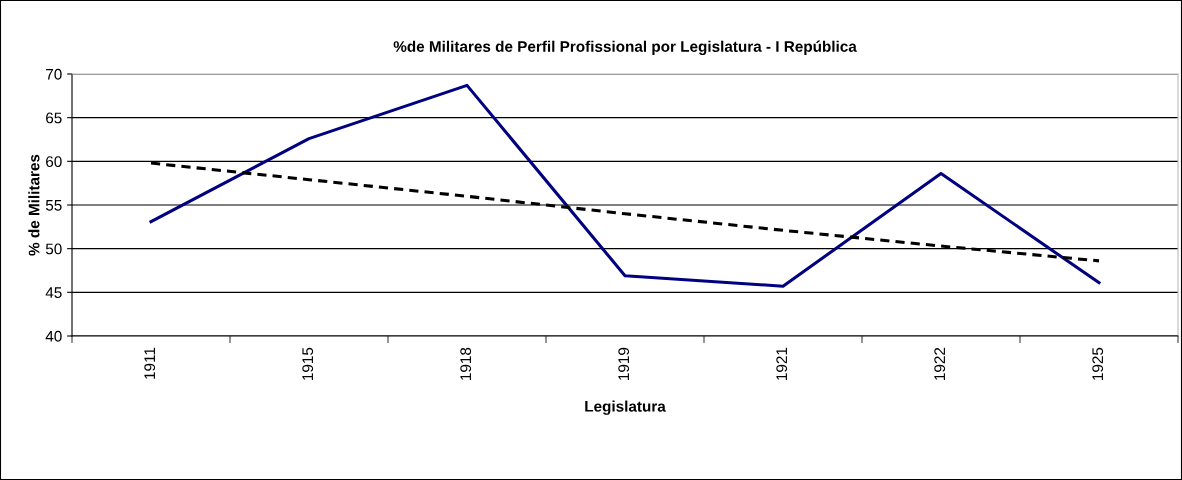  I want to click on x-tick-label: 1925, so click(1098, 363).